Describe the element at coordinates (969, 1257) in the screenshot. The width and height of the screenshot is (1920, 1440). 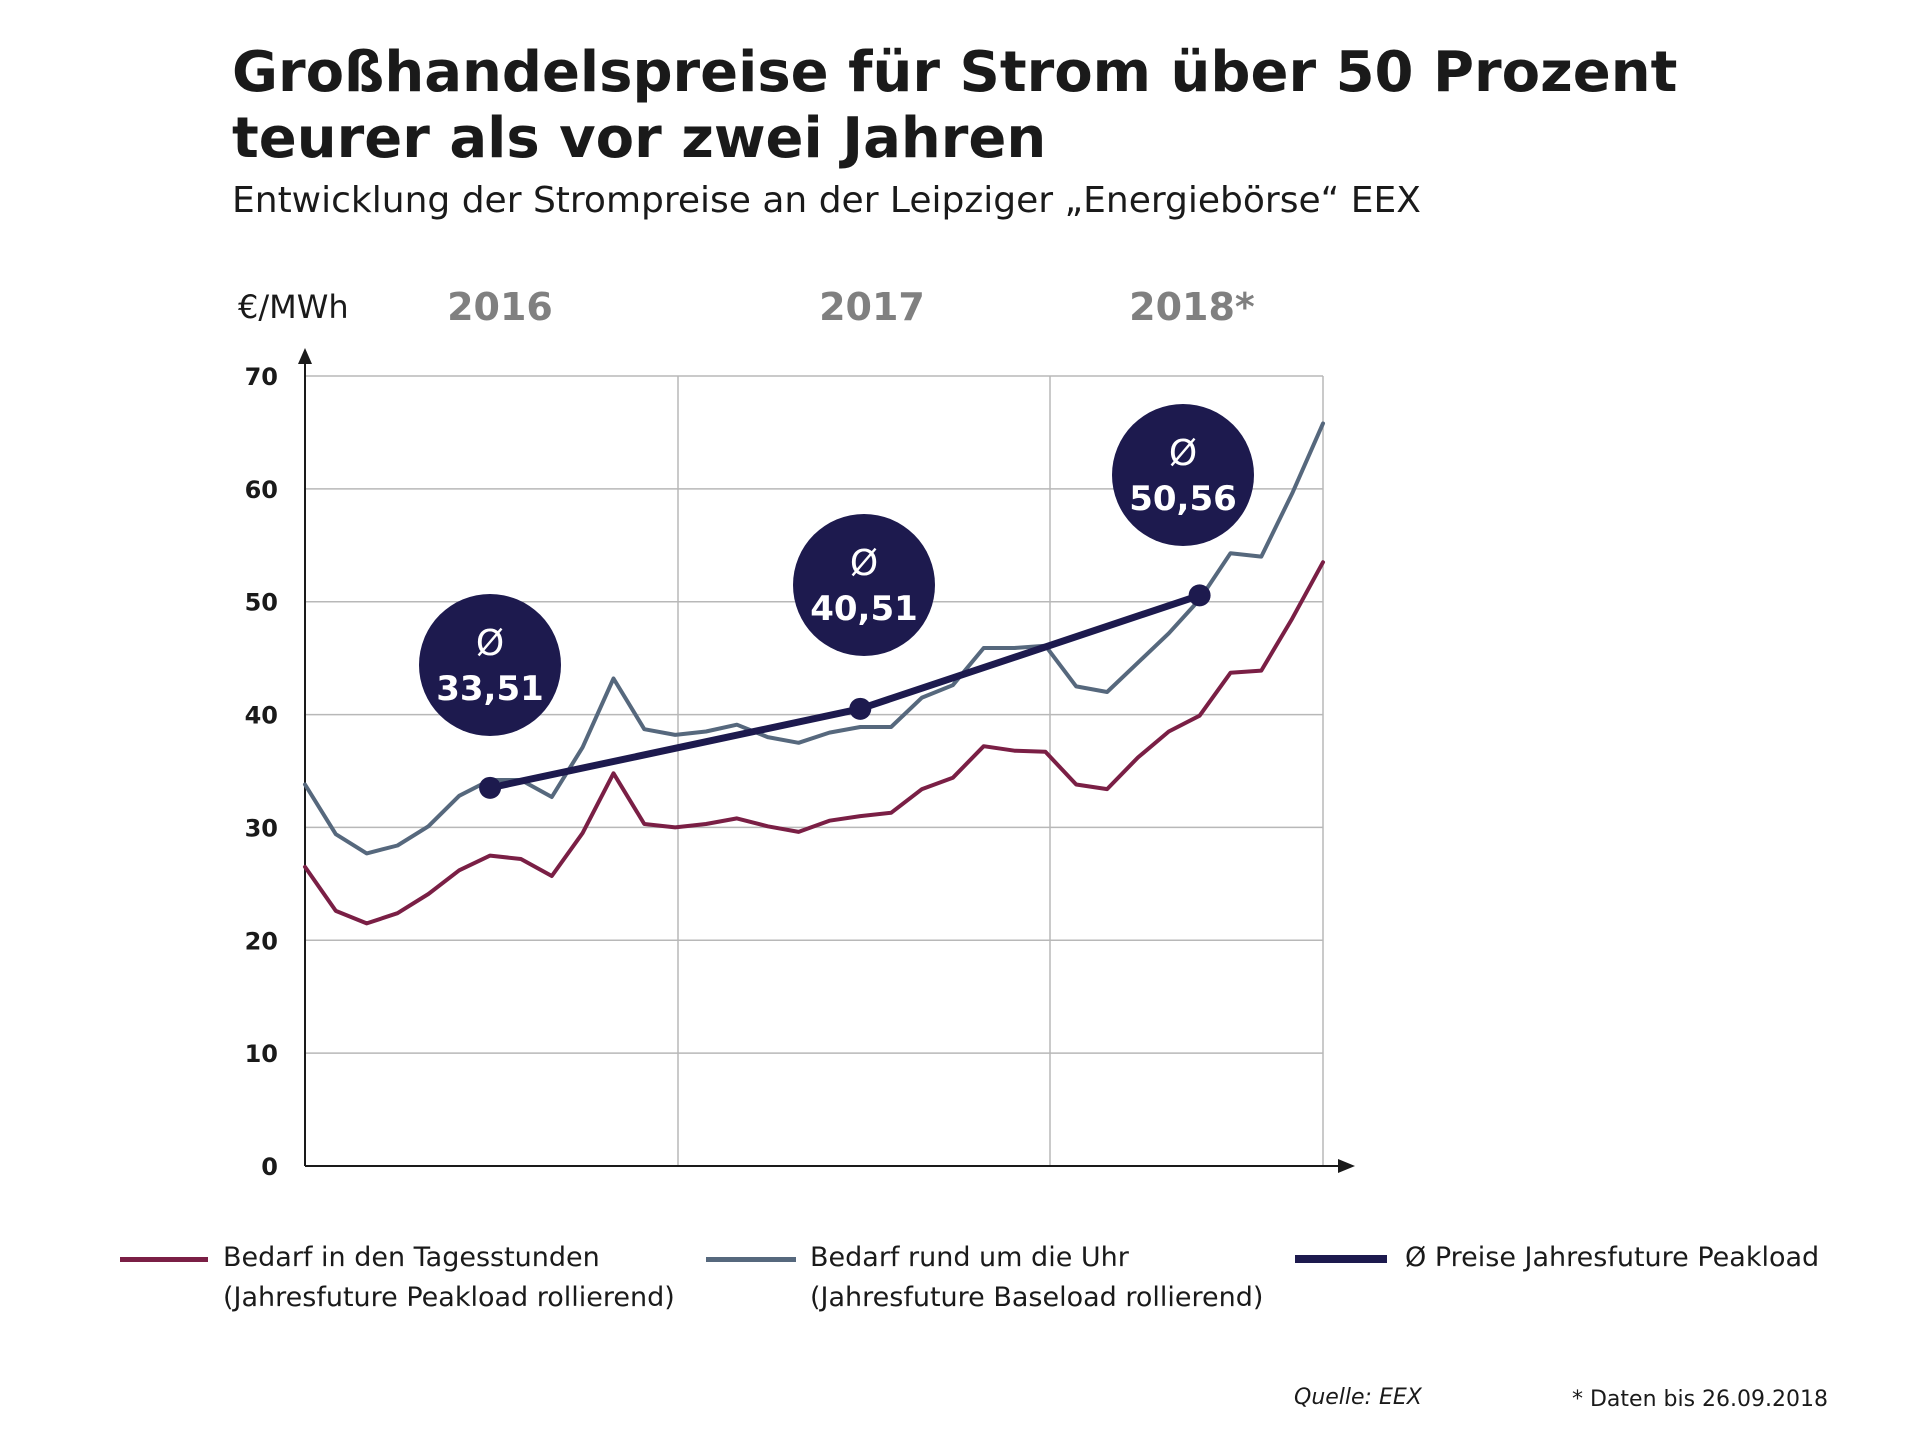
I see `legend-label-base-line-1: Bedarf rund um die Uhr` at that location.